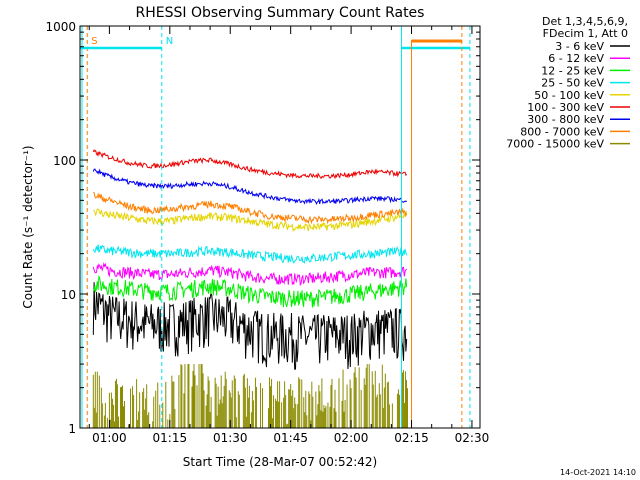 The width and height of the screenshot is (640, 480). Describe the element at coordinates (411, 438) in the screenshot. I see `x-tick-label: 02:15` at that location.